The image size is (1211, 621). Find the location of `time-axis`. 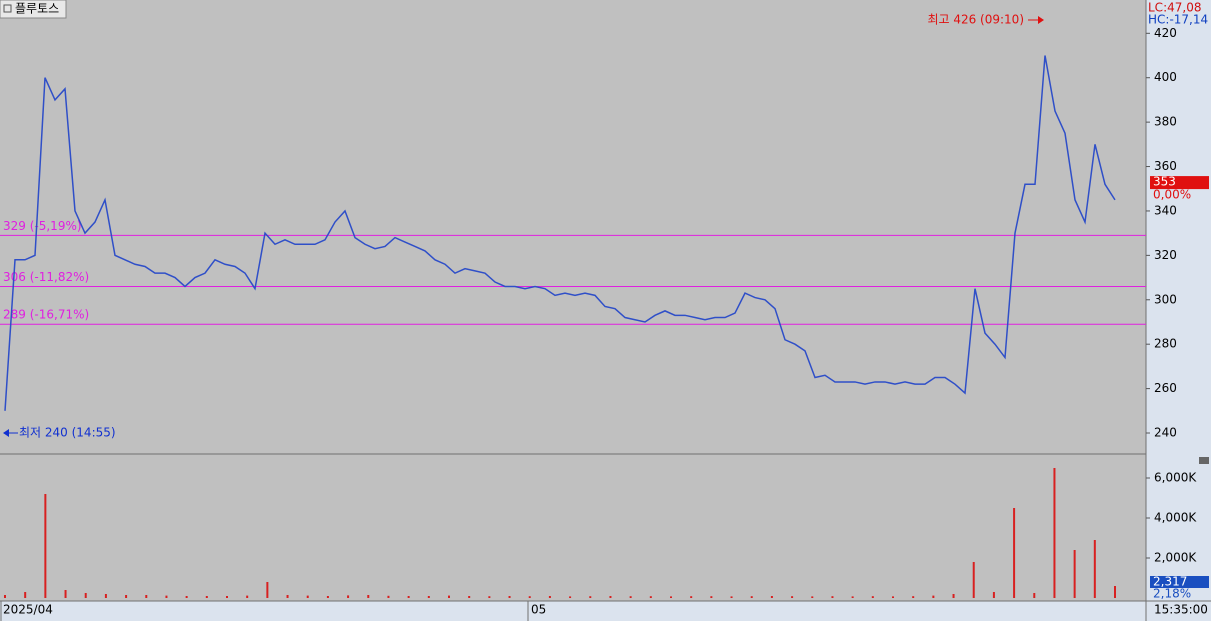

time-axis is located at coordinates (605, 611).